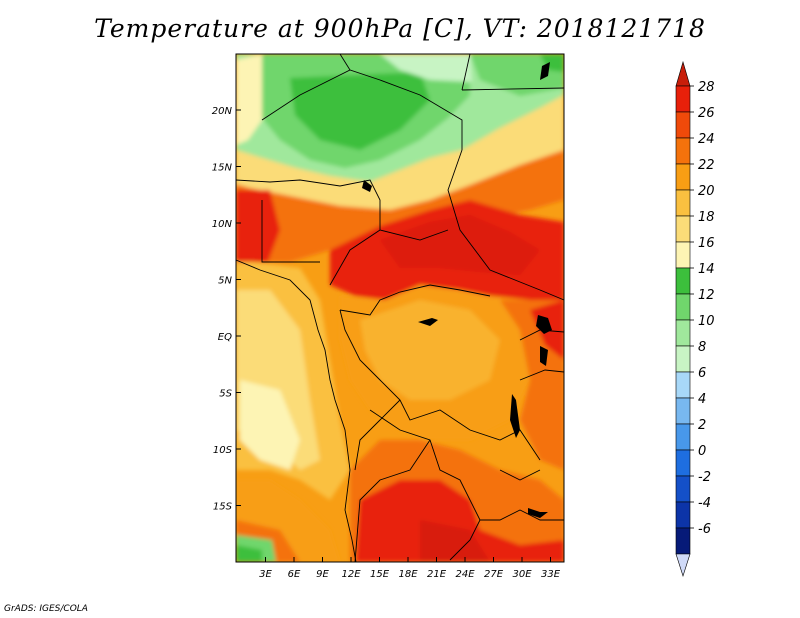 The width and height of the screenshot is (800, 618). What do you see at coordinates (294, 574) in the screenshot?
I see `lon-tick-label: 6E` at bounding box center [294, 574].